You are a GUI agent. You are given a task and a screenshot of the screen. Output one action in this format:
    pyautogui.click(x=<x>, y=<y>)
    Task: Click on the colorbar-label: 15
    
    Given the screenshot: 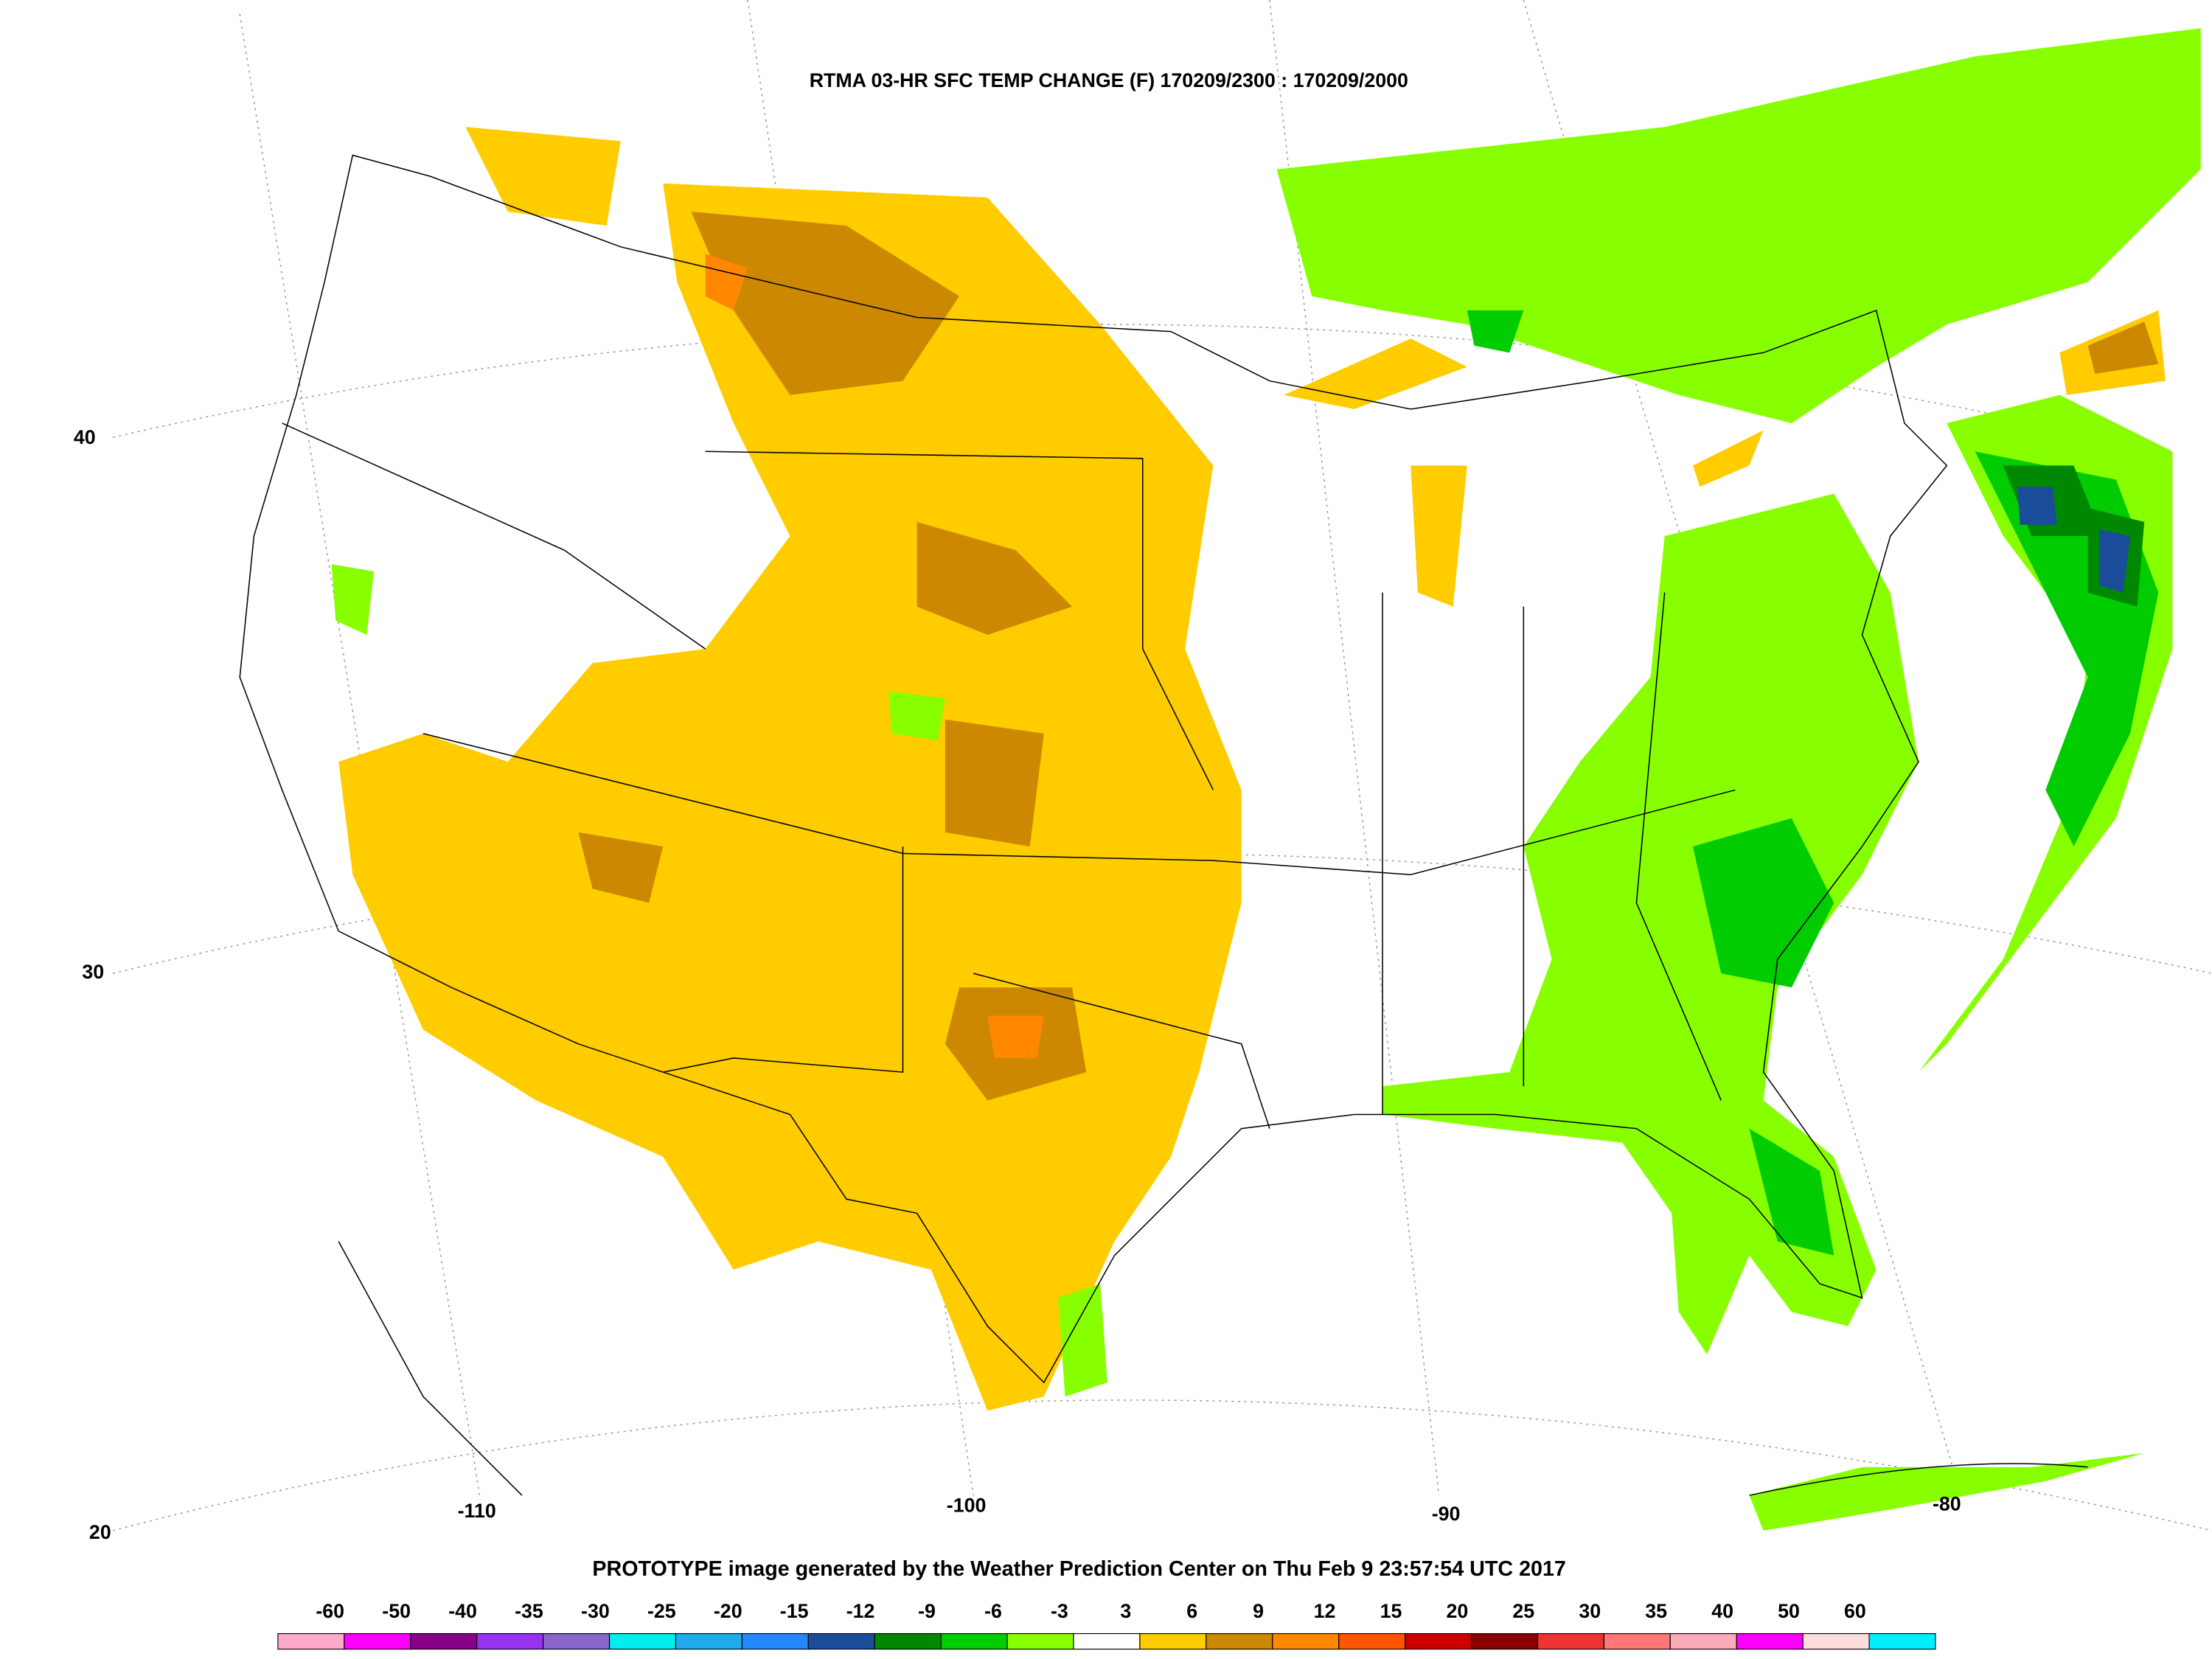 What is the action you would take?
    pyautogui.click(x=1391, y=1611)
    